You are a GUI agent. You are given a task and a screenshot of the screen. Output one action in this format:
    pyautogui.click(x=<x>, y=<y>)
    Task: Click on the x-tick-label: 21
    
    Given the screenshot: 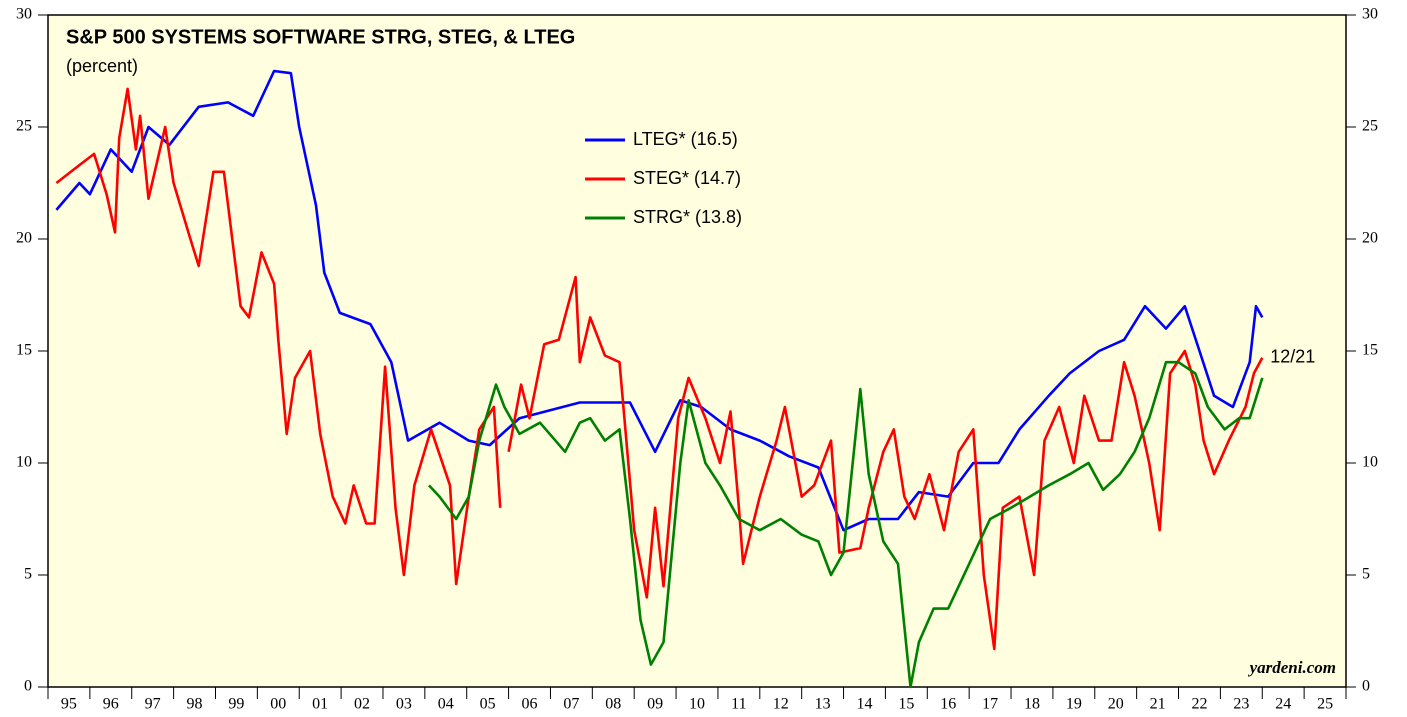 What is the action you would take?
    pyautogui.click(x=1158, y=704)
    